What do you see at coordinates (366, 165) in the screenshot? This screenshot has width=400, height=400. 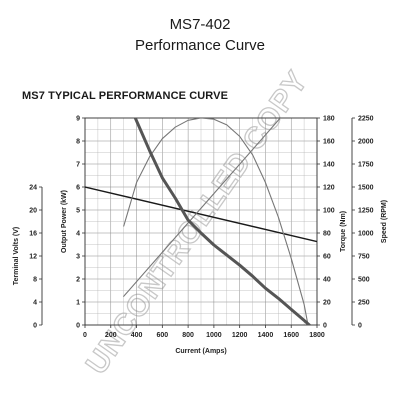 I see `speed-tick-label: 1750` at bounding box center [366, 165].